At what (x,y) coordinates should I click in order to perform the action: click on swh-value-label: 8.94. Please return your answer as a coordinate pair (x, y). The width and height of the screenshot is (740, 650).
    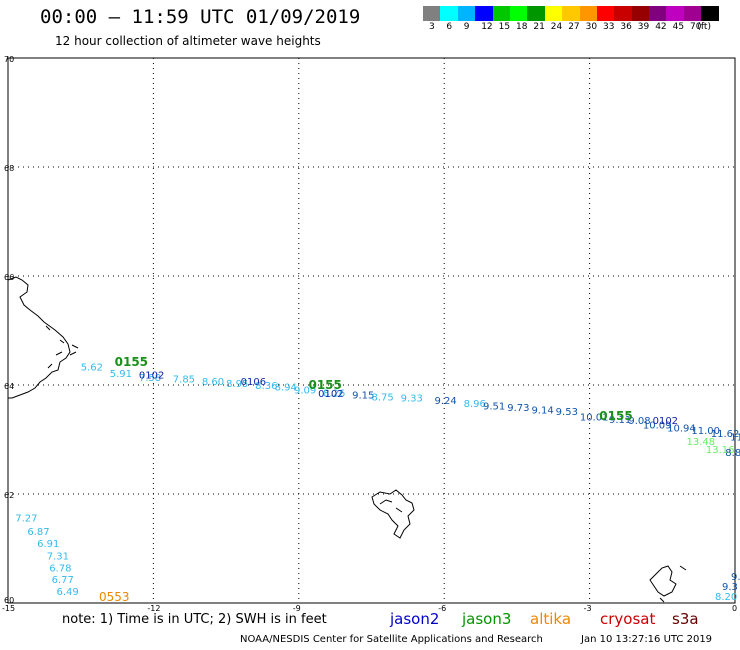
    Looking at the image, I should click on (286, 387).